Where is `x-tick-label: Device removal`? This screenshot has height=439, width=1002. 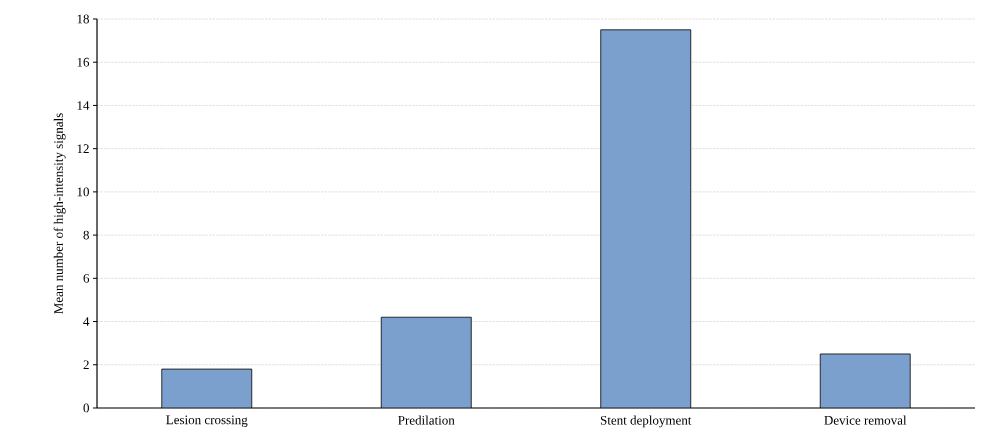
x-tick-label: Device removal is located at coordinates (865, 420).